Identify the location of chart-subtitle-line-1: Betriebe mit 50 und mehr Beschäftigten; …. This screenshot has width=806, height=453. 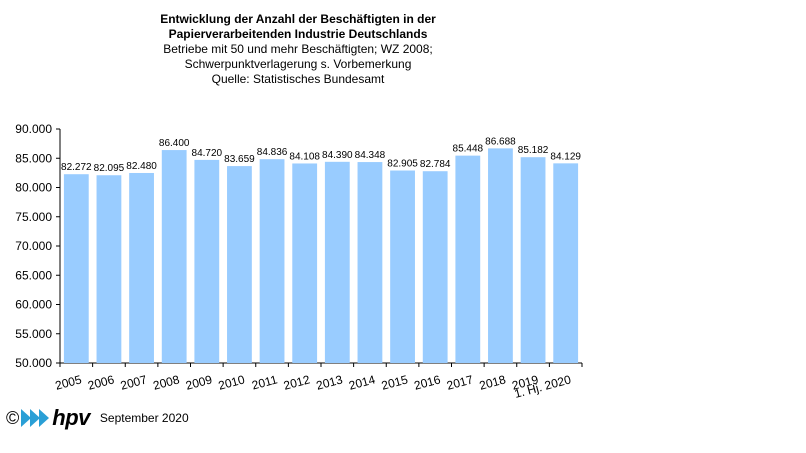
(298, 49).